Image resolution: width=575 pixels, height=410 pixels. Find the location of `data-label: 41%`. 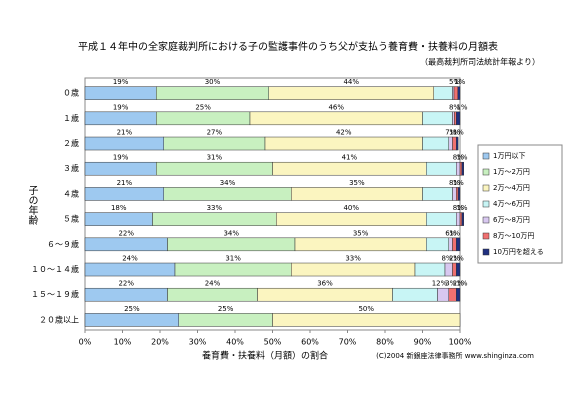

data-label: 41% is located at coordinates (350, 158).